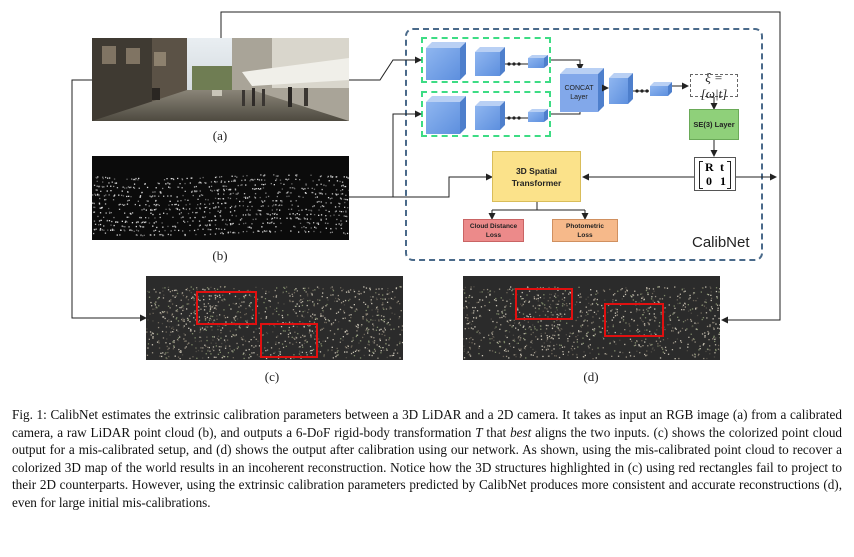 This screenshot has height=557, width=854. Describe the element at coordinates (544, 304) in the screenshot. I see `highlight-rectangle` at that location.